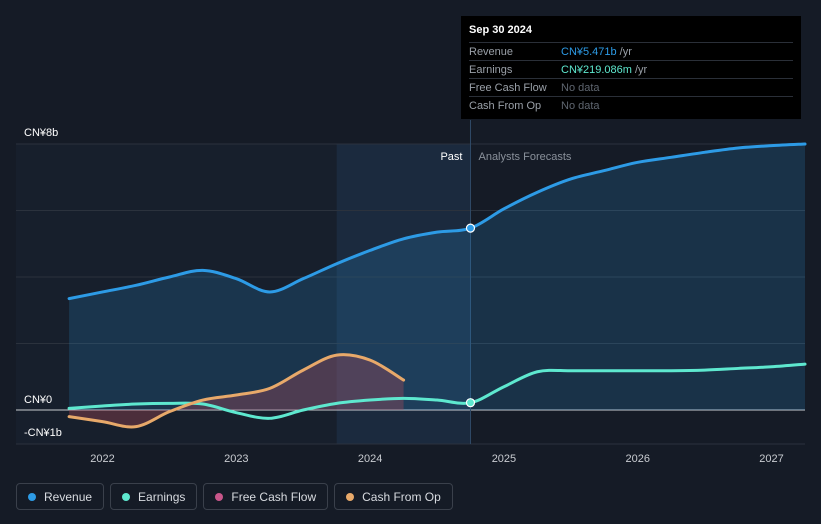  Describe the element at coordinates (470, 403) in the screenshot. I see `earnings-marker` at that location.